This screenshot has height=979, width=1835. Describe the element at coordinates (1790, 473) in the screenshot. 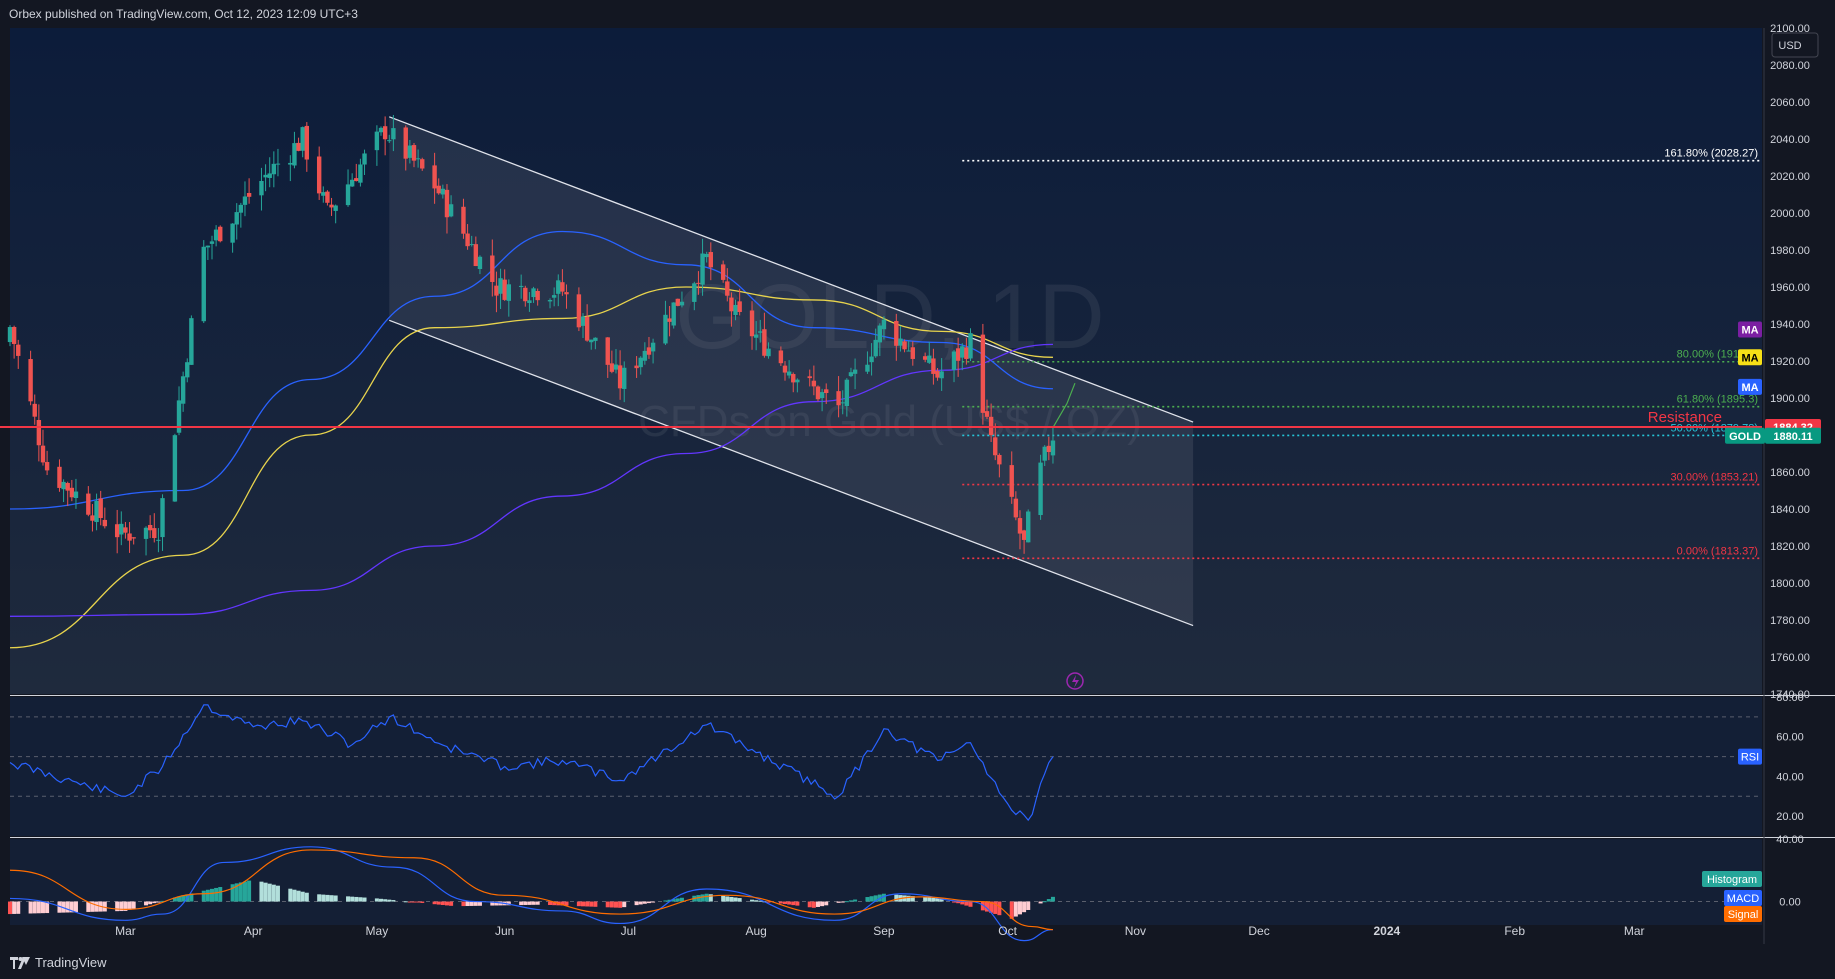

I see `price-tick-label: 1860.00` at that location.